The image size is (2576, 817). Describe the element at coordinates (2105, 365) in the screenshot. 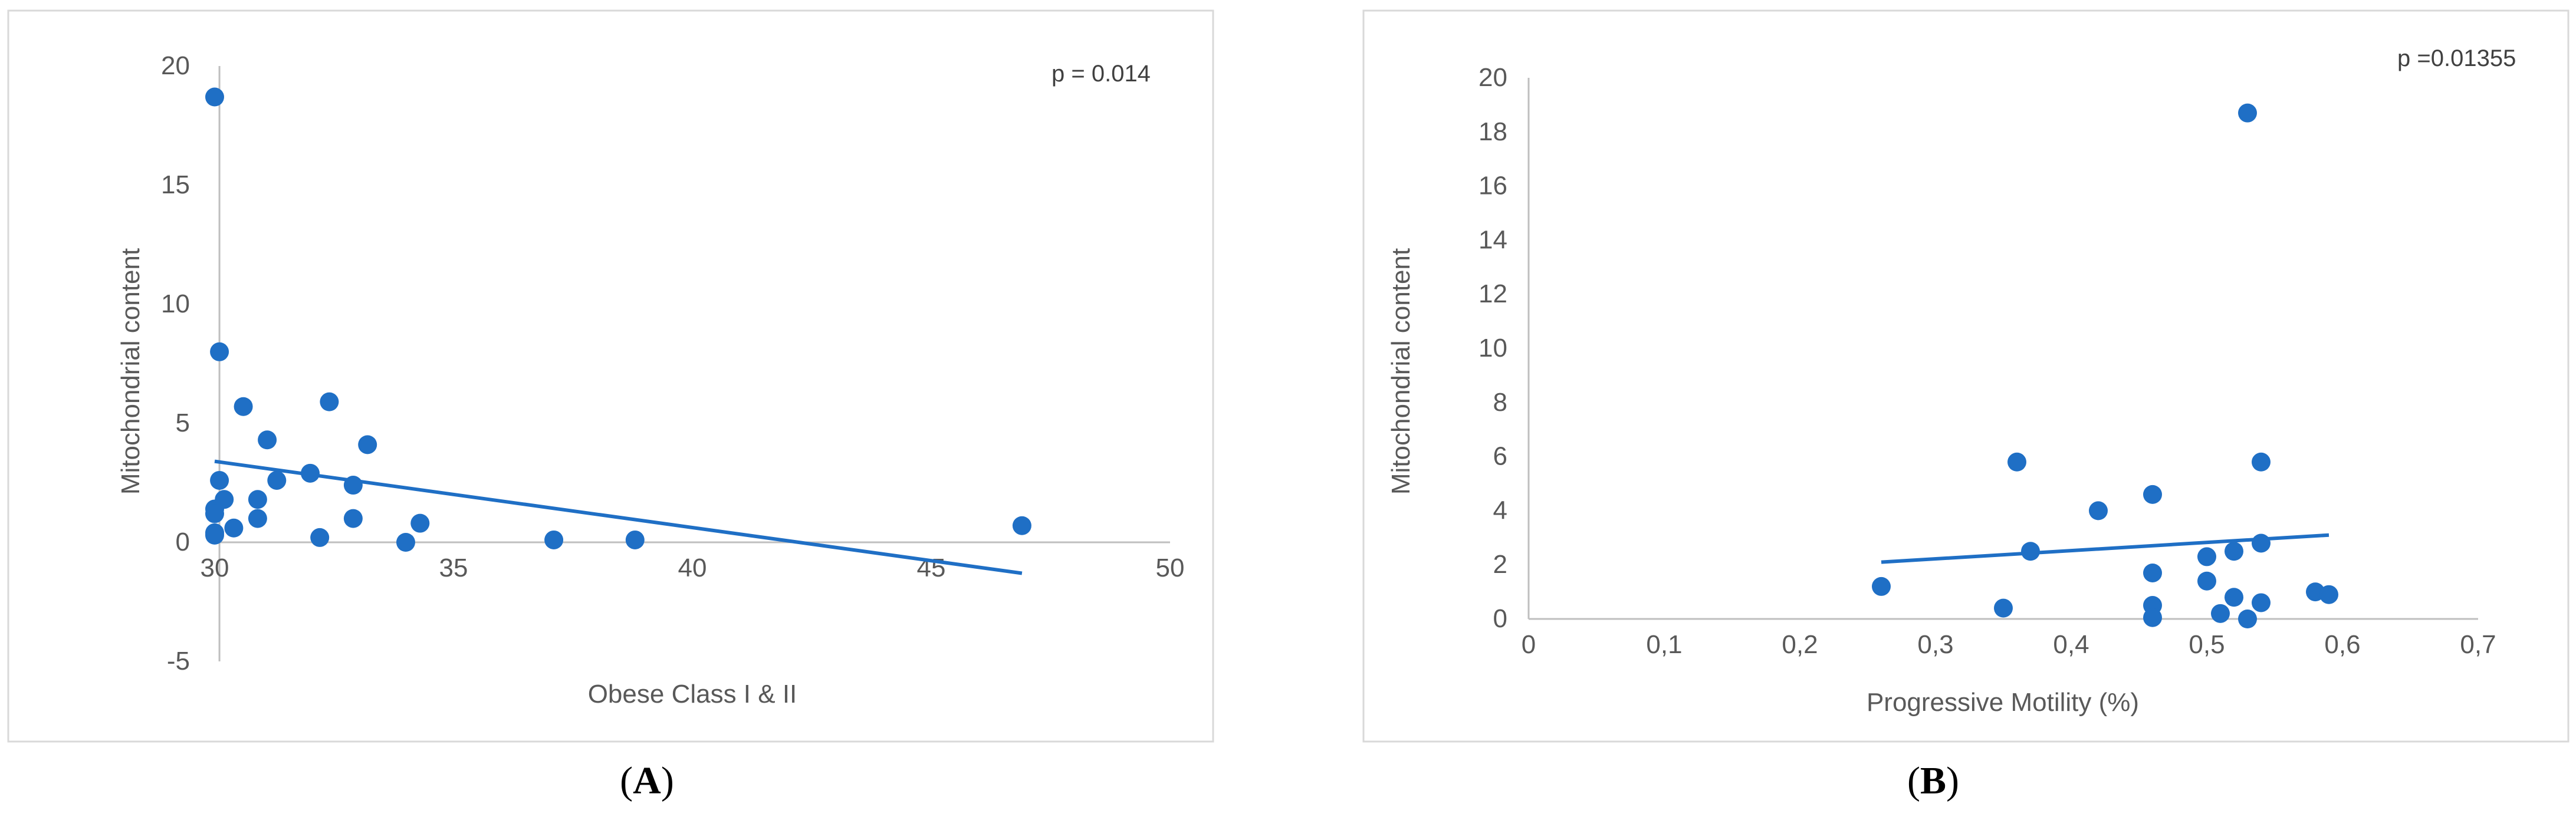

I see `points-b` at that location.